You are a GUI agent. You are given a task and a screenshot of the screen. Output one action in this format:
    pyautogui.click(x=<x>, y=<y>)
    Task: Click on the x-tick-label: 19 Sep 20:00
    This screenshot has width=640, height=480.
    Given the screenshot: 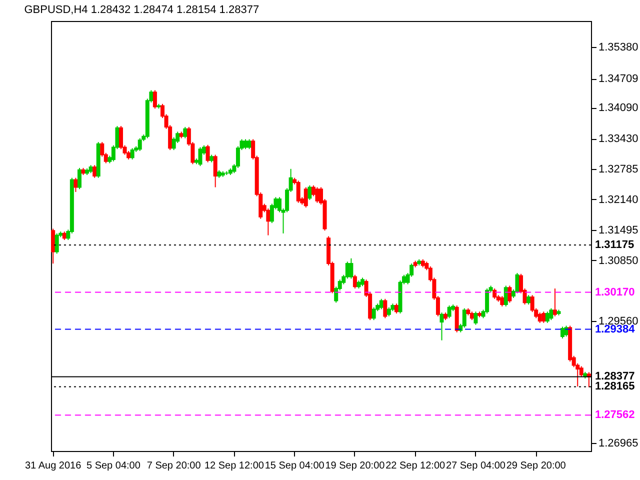 What is the action you would take?
    pyautogui.click(x=355, y=466)
    